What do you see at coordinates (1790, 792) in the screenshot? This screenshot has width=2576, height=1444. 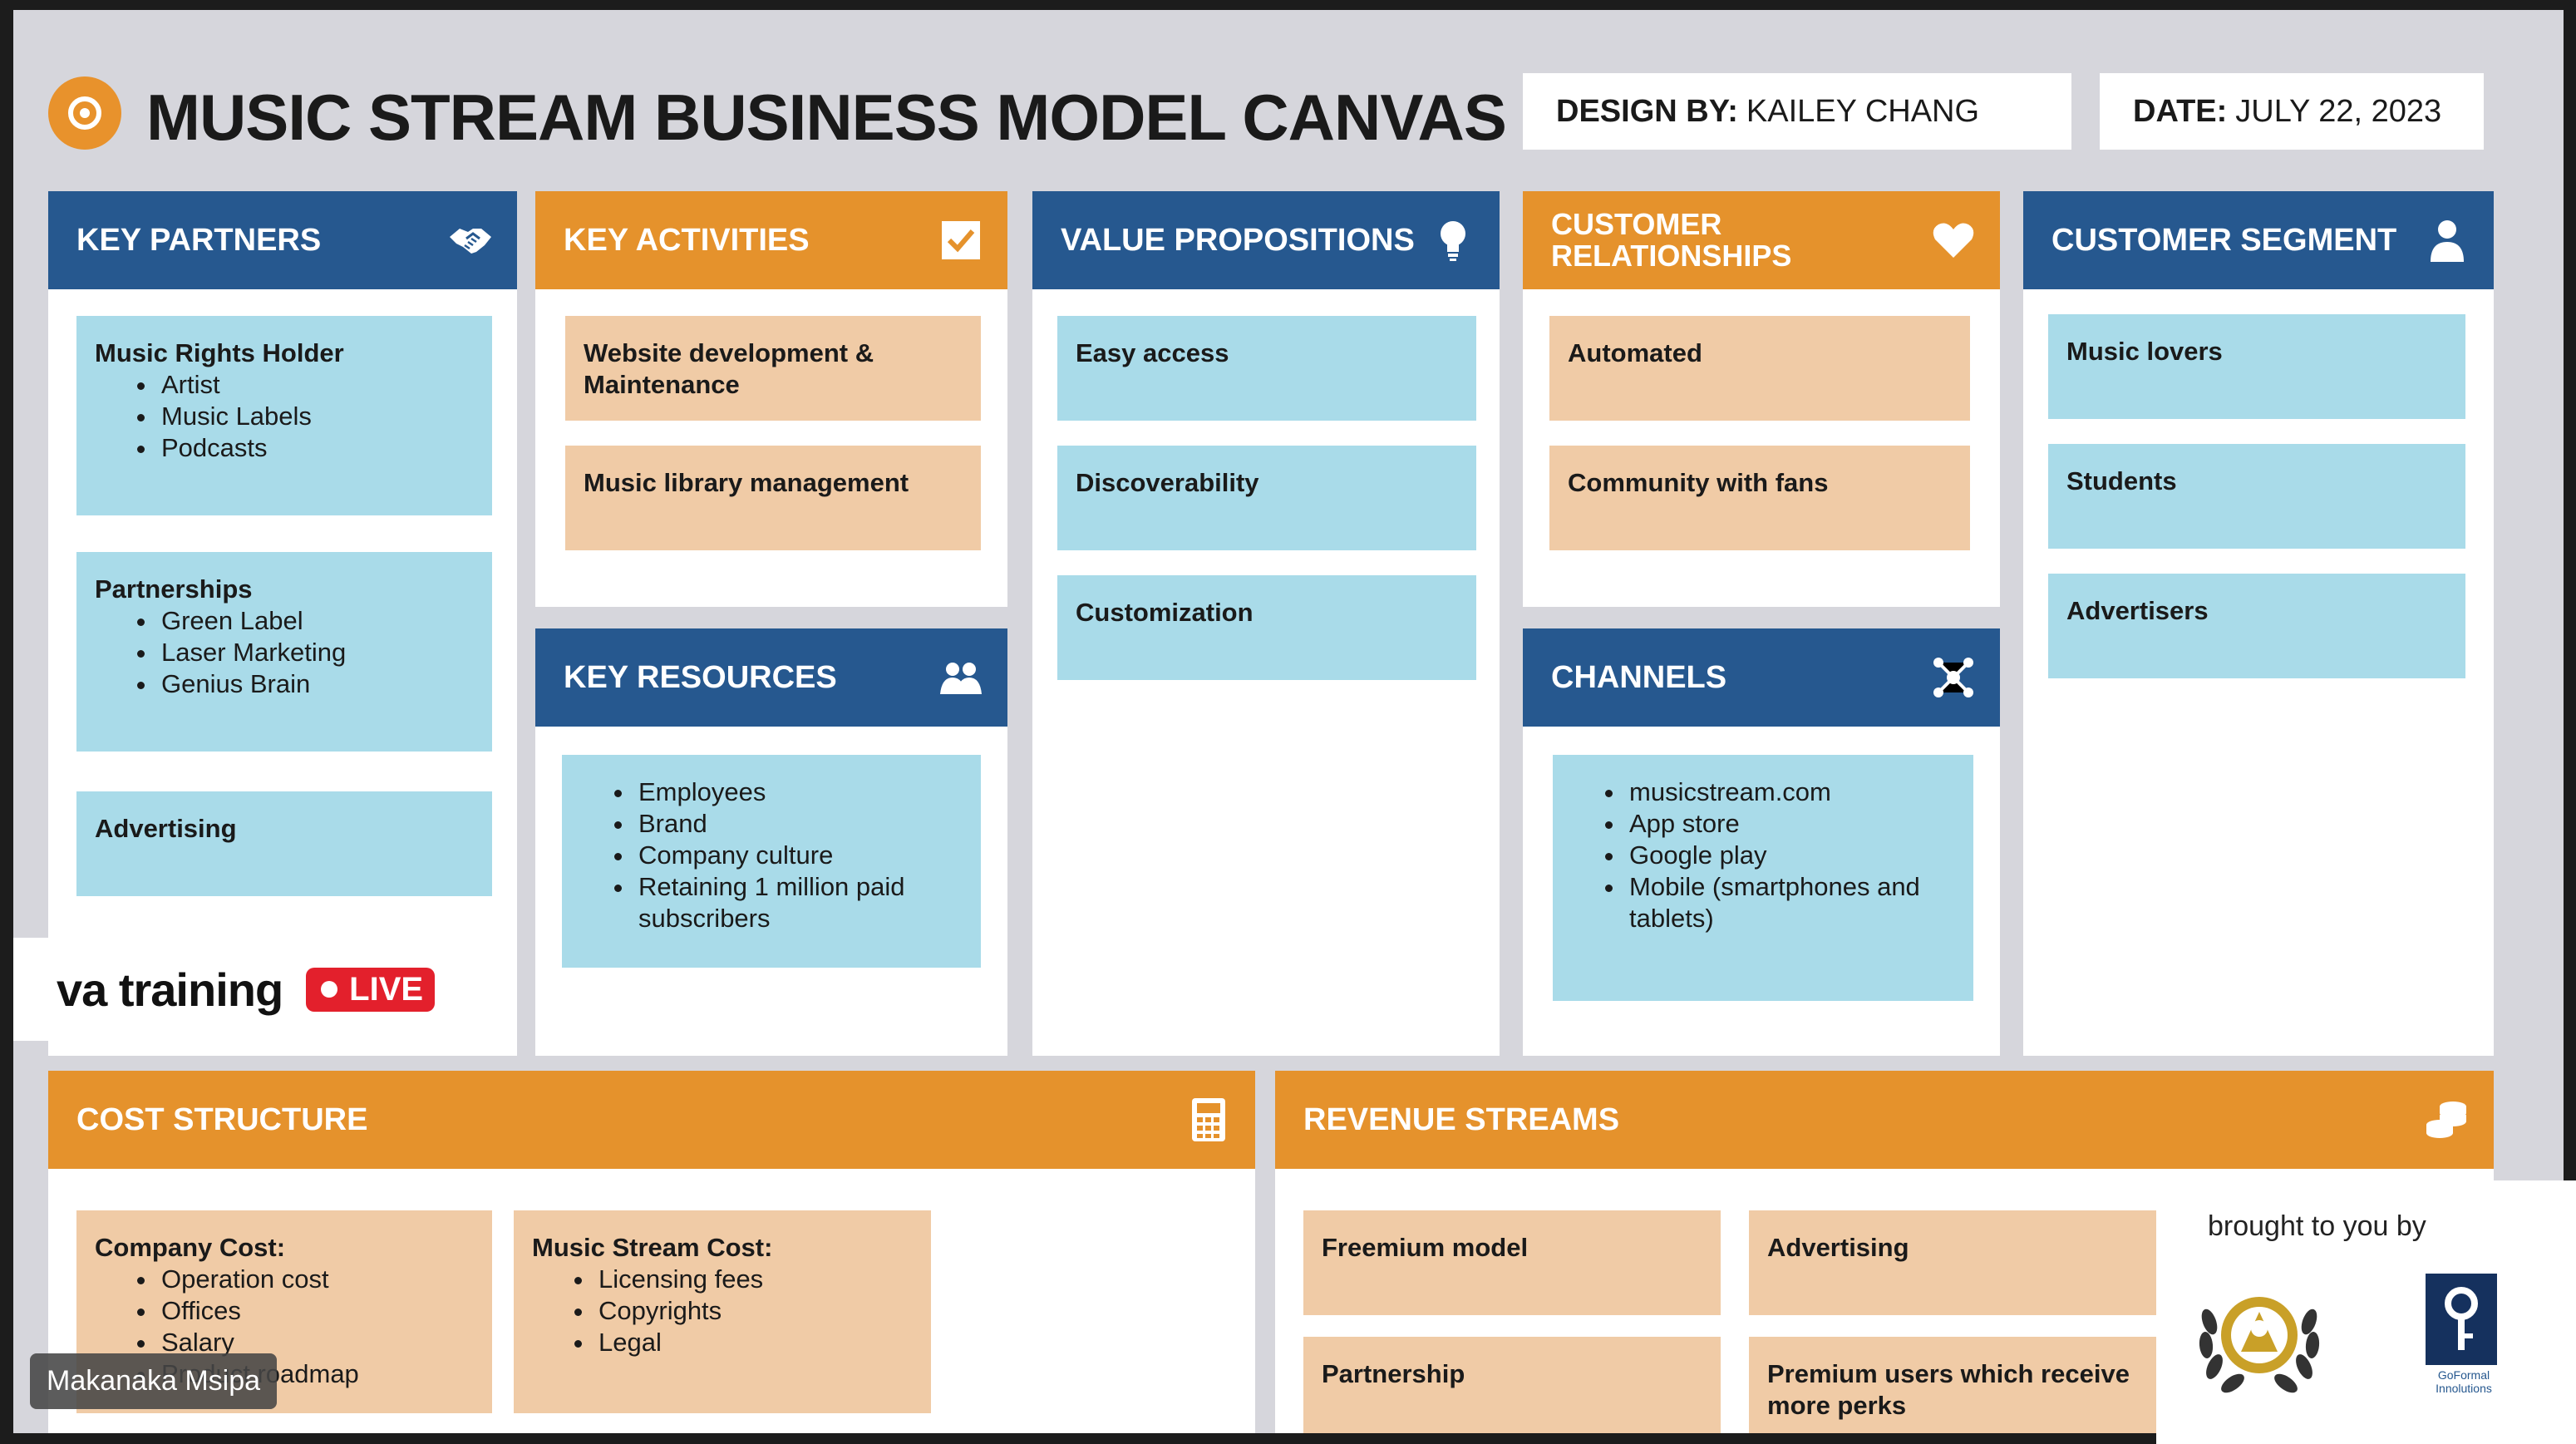 I see `list-item: musicstream.com` at bounding box center [1790, 792].